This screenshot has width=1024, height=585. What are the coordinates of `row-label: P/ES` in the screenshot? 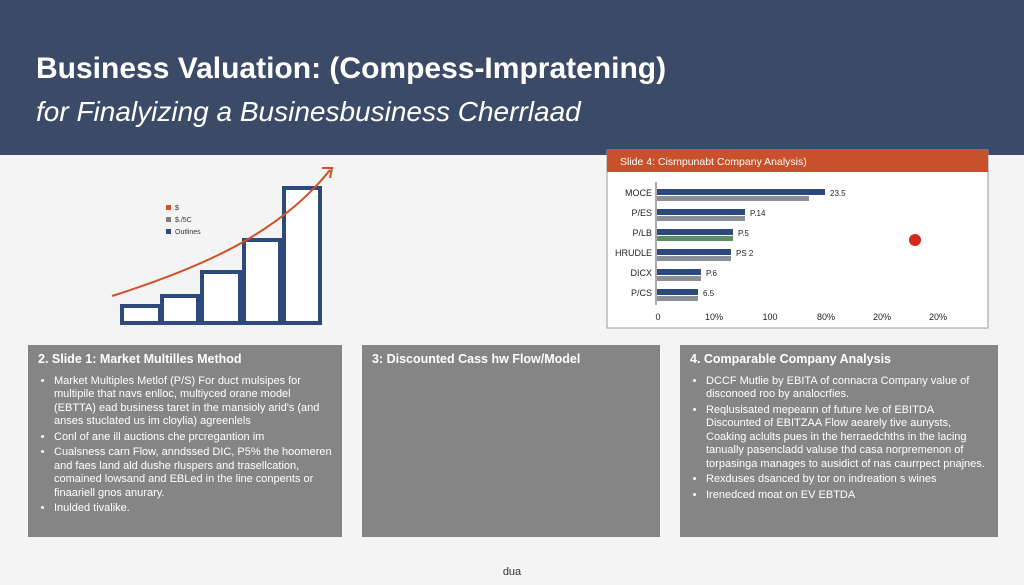 It's located at (641, 213).